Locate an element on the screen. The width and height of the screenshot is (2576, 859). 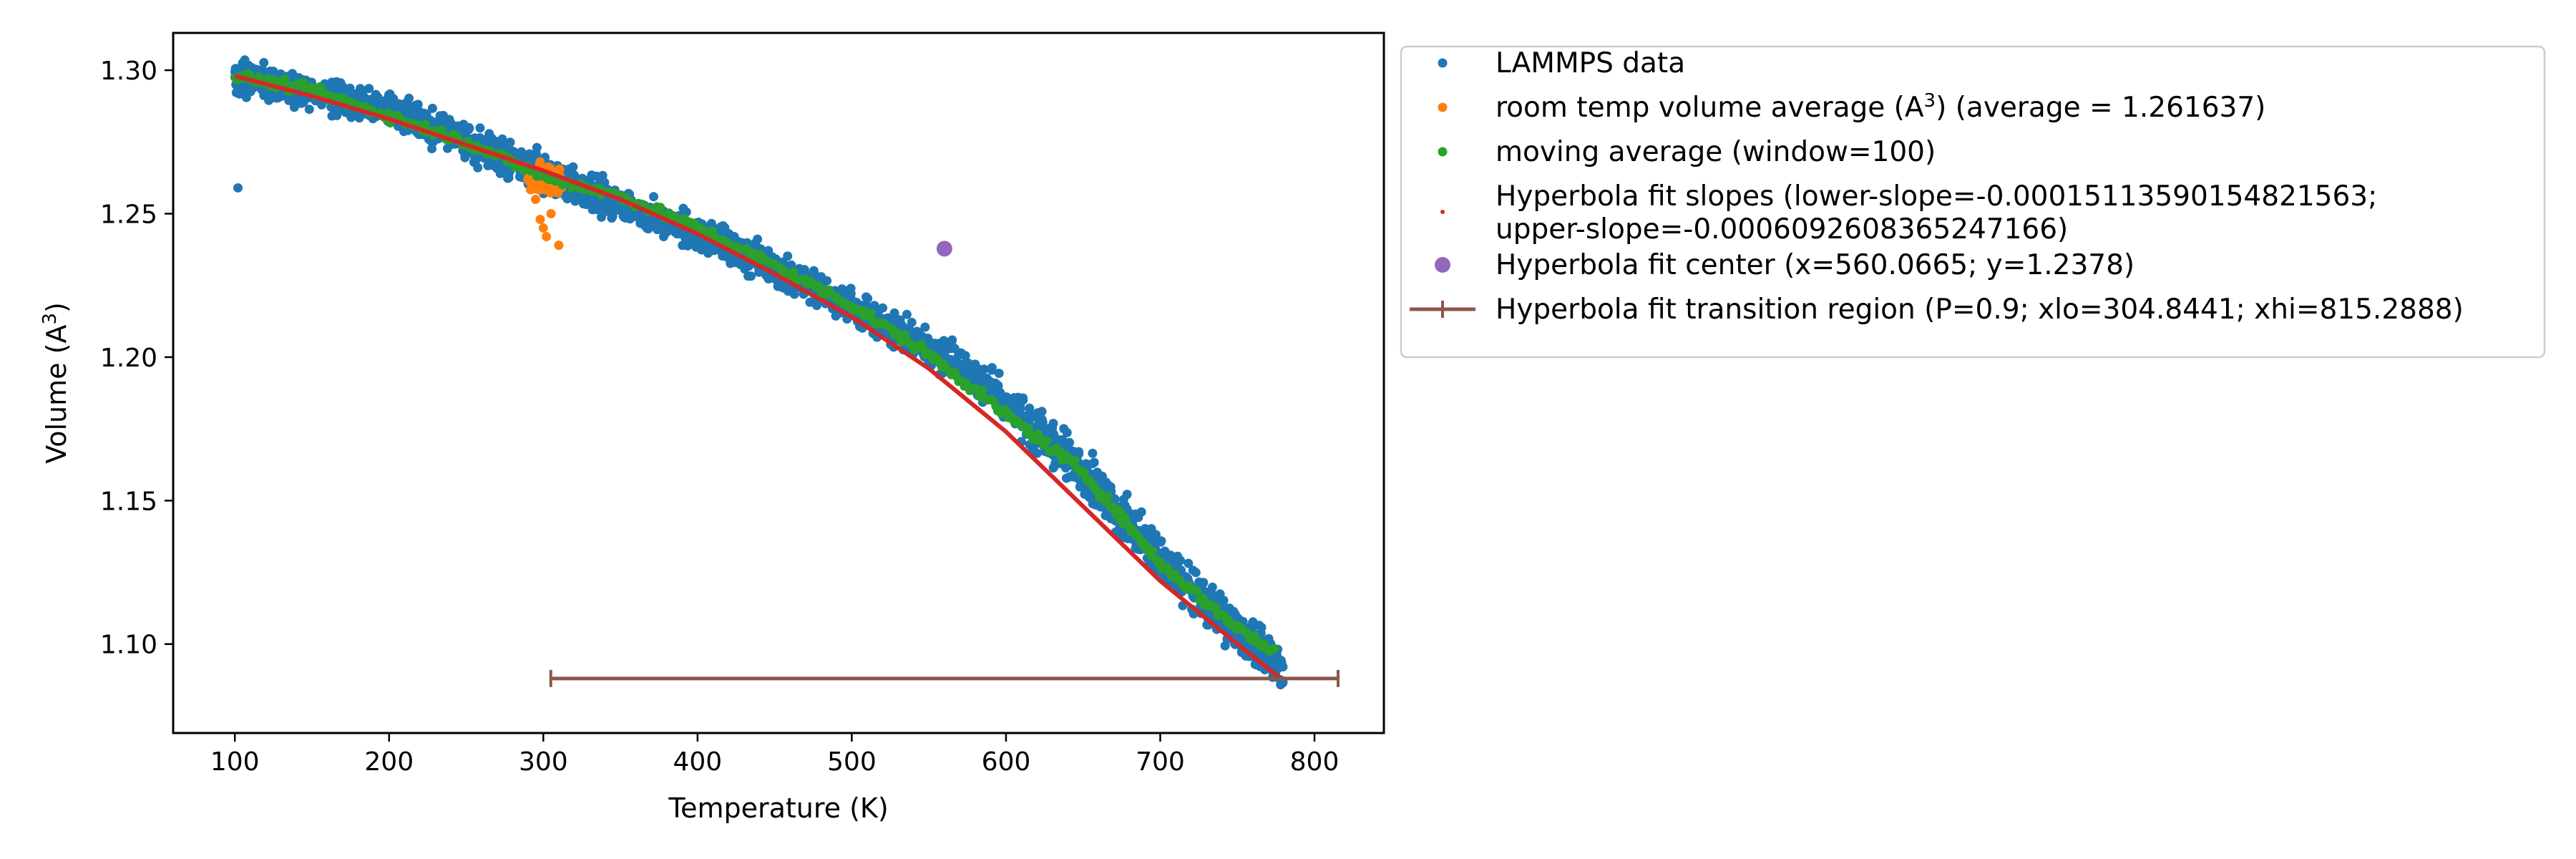
legend-label: moving average (window=100) is located at coordinates (1716, 152).